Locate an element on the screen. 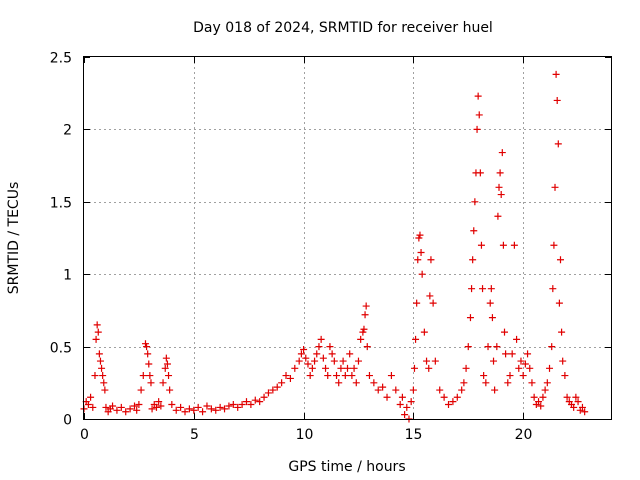 Image resolution: width=640 pixels, height=480 pixels. y-tick-label: 1.5 is located at coordinates (61, 204).